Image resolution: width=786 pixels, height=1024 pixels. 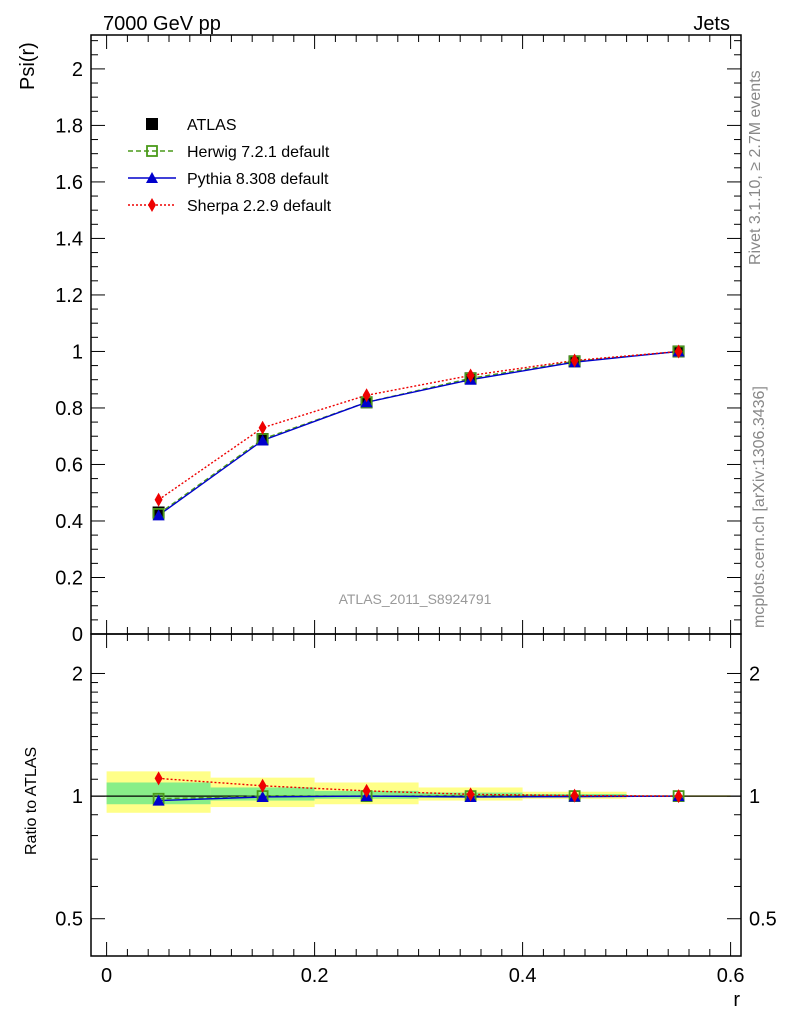 I want to click on y-tick-label: 0.8, so click(x=69, y=409).